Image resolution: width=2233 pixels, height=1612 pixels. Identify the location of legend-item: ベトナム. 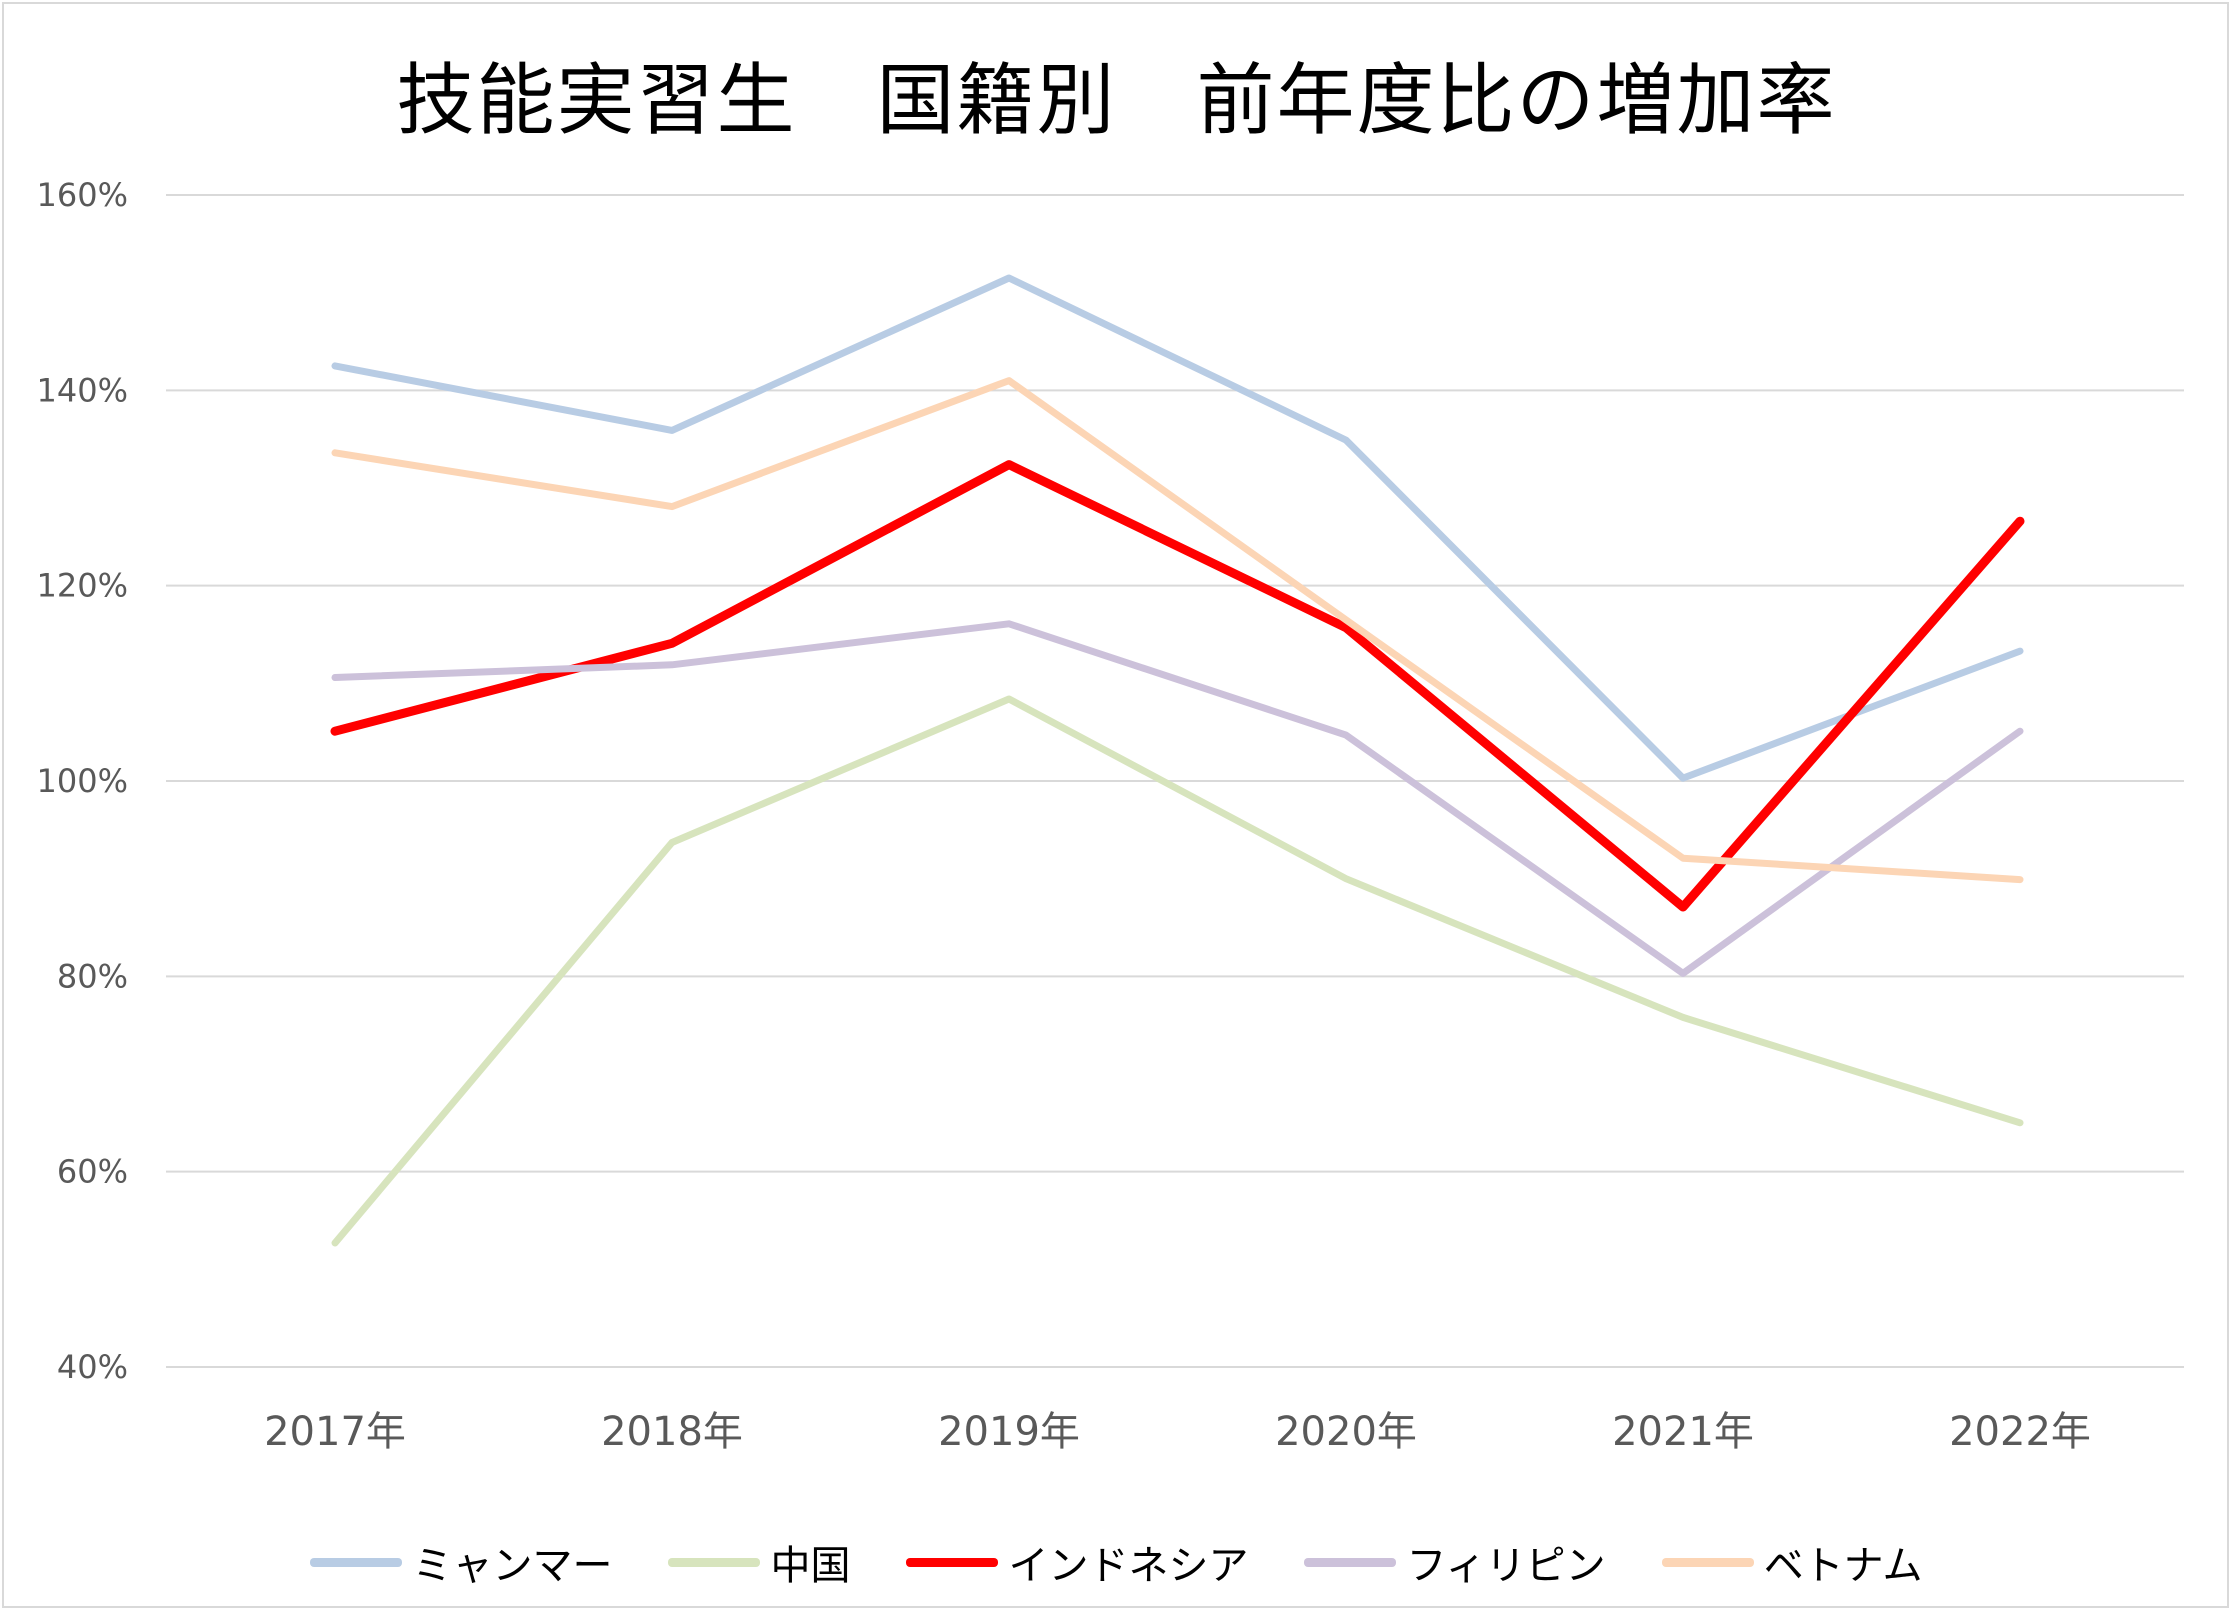
(1792, 1562).